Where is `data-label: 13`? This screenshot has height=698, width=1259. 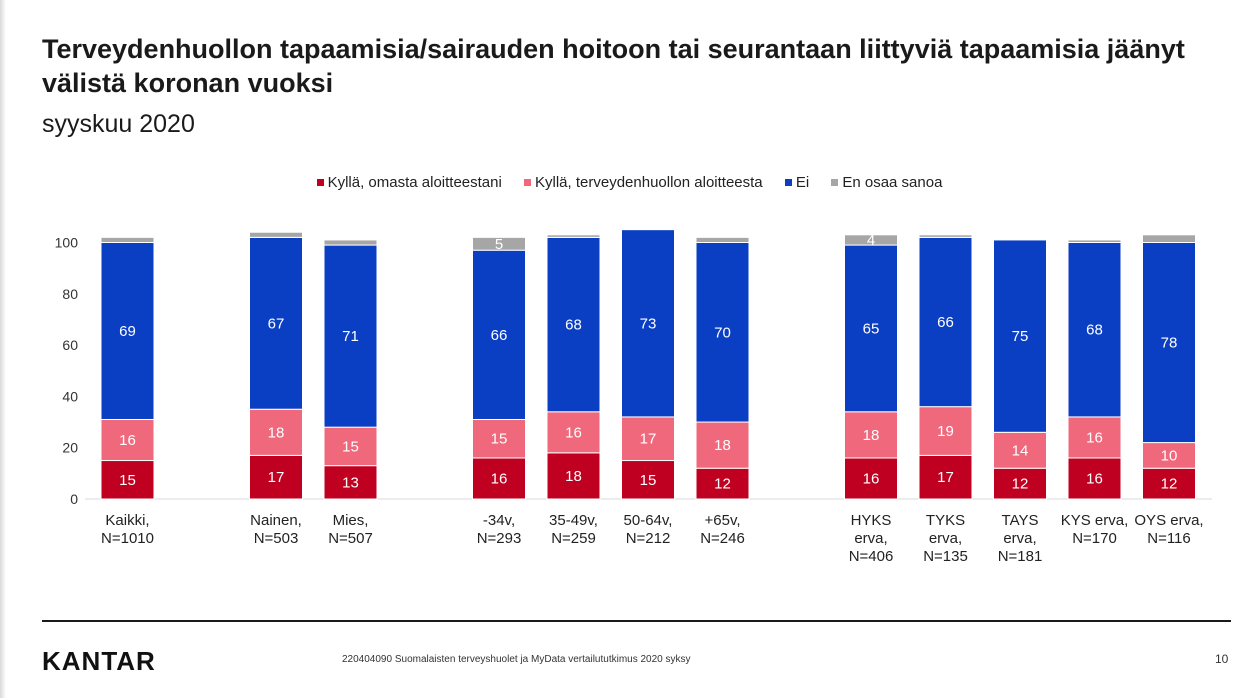
data-label: 13 is located at coordinates (350, 482).